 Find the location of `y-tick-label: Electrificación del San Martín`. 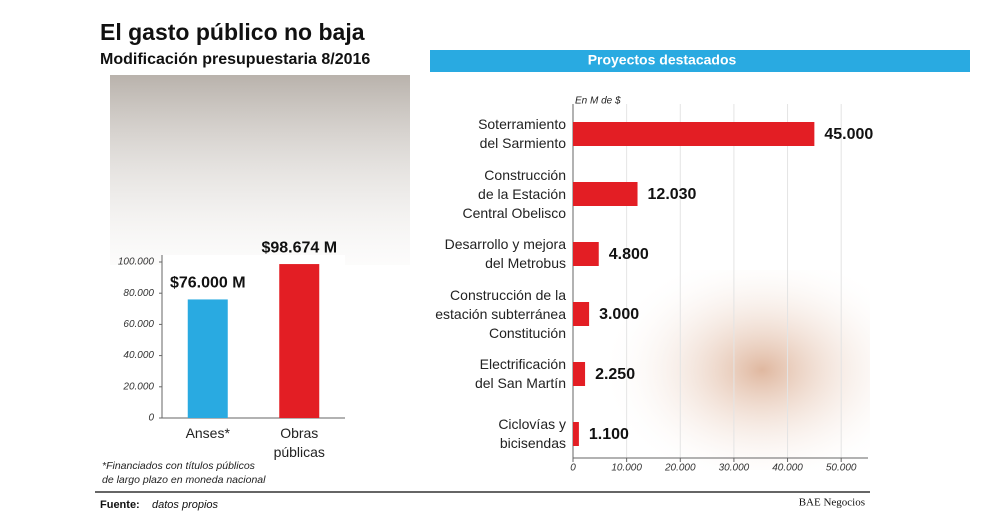

y-tick-label: Electrificación del San Martín is located at coordinates (520, 373).